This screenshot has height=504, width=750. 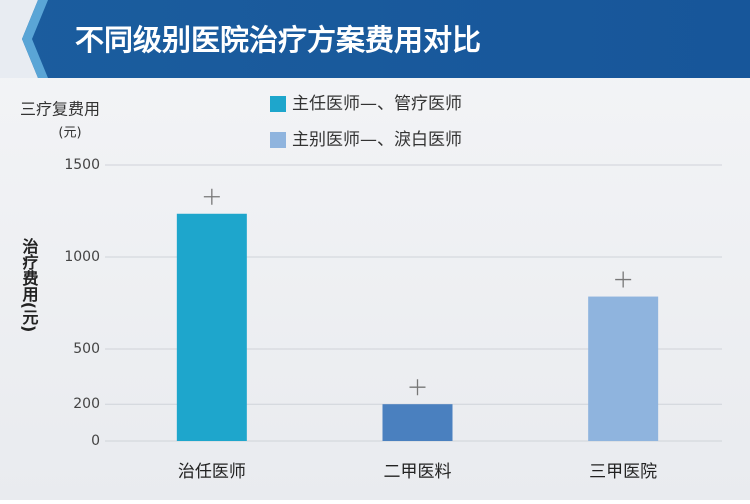 What do you see at coordinates (86, 404) in the screenshot?
I see `y-tick-label: 200` at bounding box center [86, 404].